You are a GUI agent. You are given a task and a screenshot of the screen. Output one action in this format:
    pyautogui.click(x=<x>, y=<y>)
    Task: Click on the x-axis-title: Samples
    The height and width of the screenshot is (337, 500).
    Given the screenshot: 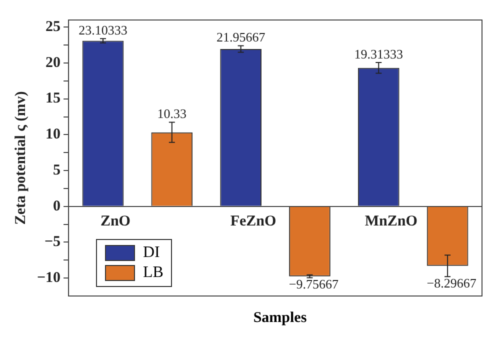 What is the action you would take?
    pyautogui.click(x=280, y=318)
    